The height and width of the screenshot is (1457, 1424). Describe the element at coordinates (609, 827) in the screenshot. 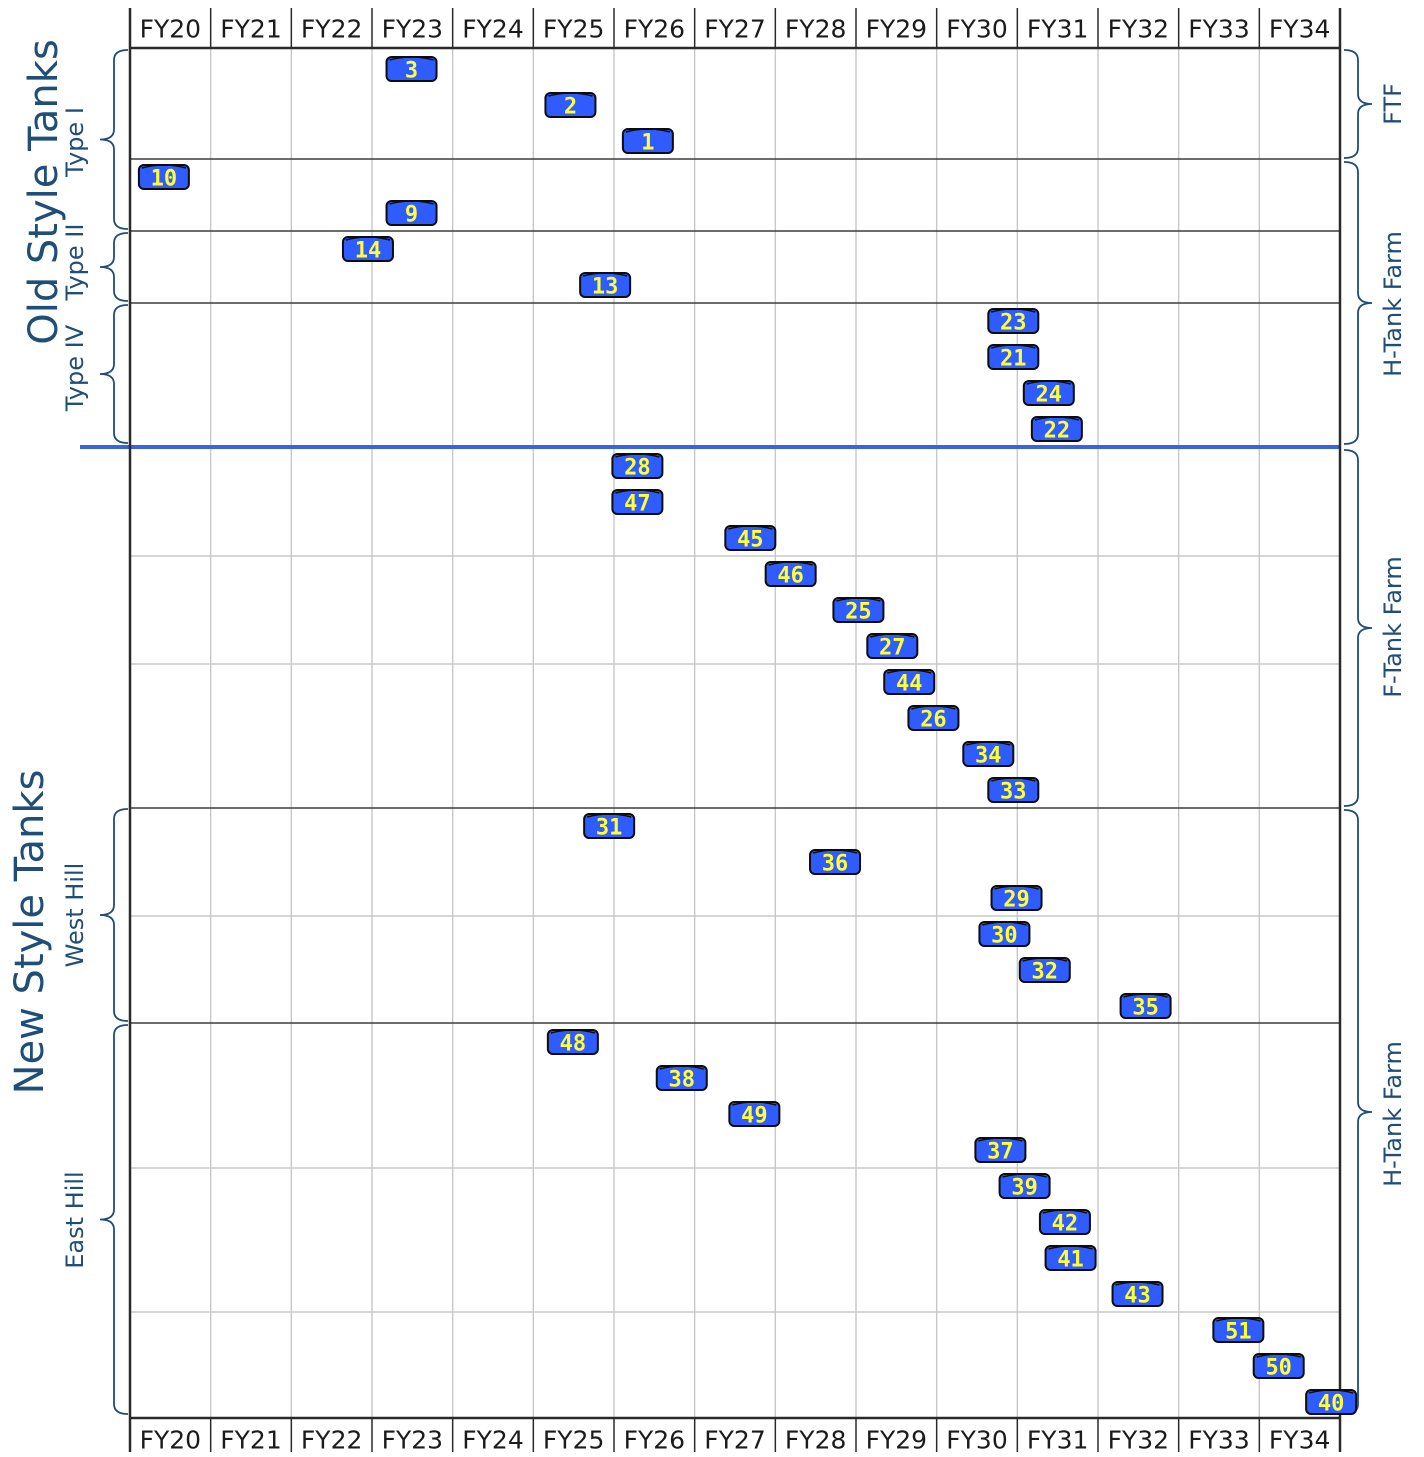

I see `tank-31: 31` at that location.